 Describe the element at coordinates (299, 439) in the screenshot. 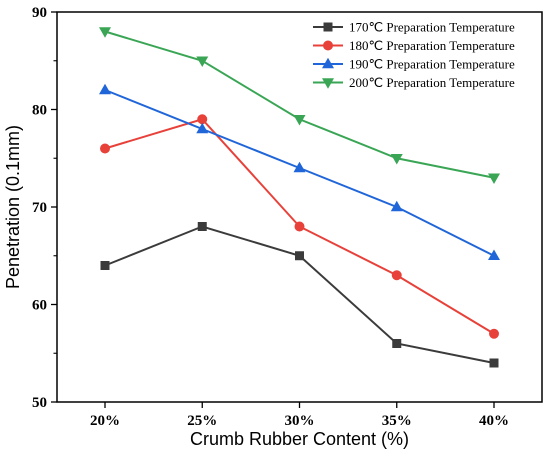

I see `x-axis-title: Crumb Rubber Content (%)` at that location.